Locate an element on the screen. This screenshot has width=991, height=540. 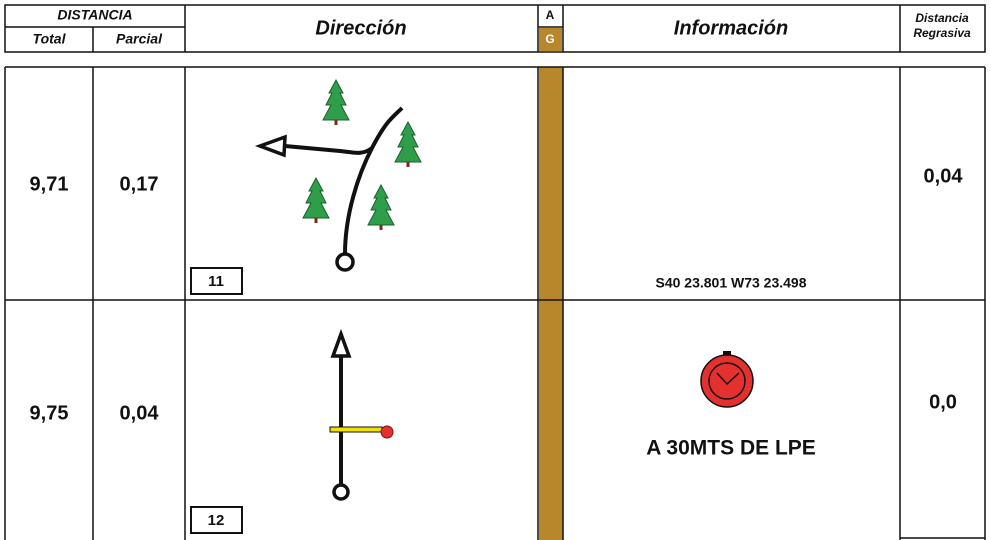
box-number: 11 is located at coordinates (216, 281).